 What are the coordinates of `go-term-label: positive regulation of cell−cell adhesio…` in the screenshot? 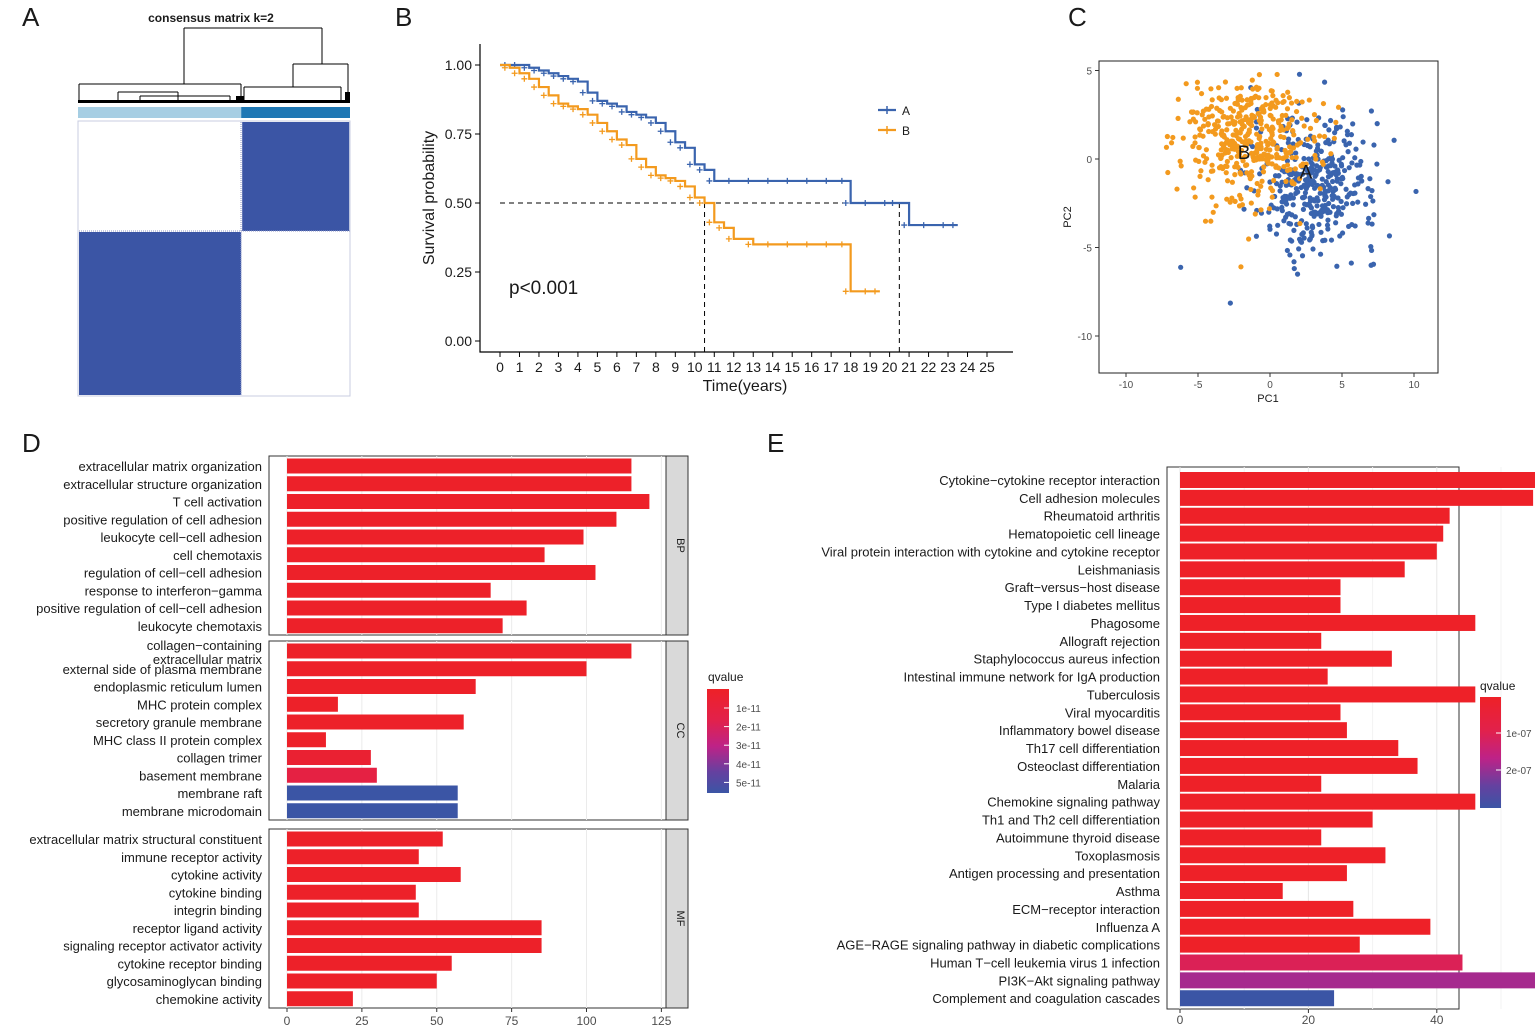 It's located at (149, 608).